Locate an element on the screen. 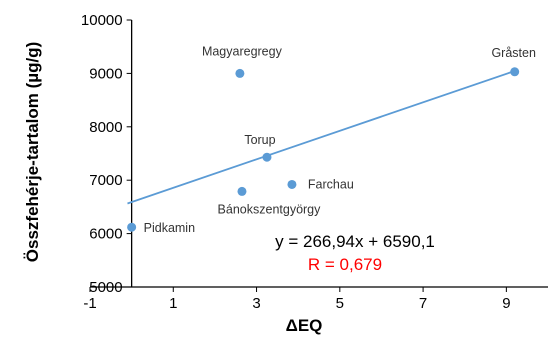 The width and height of the screenshot is (557, 342). x-axis-title: ΔEQ is located at coordinates (304, 325).